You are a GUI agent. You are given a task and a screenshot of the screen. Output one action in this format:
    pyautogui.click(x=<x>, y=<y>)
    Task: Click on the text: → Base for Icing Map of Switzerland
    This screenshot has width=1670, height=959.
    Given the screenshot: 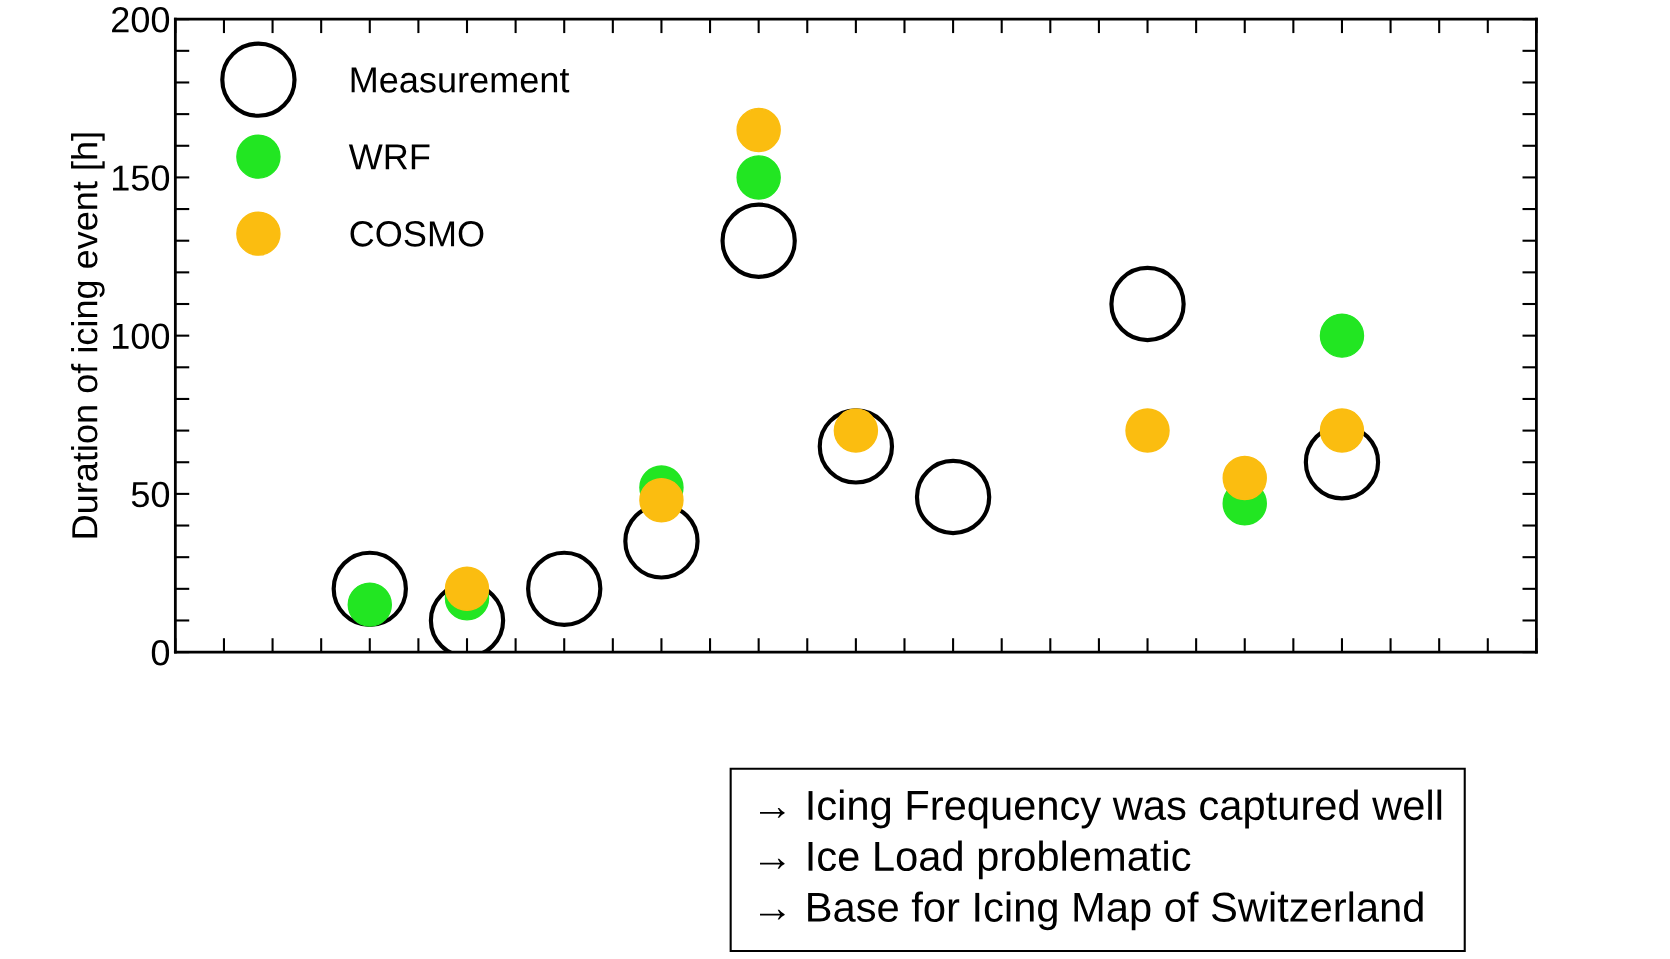 What is the action you would take?
    pyautogui.click(x=1091, y=911)
    